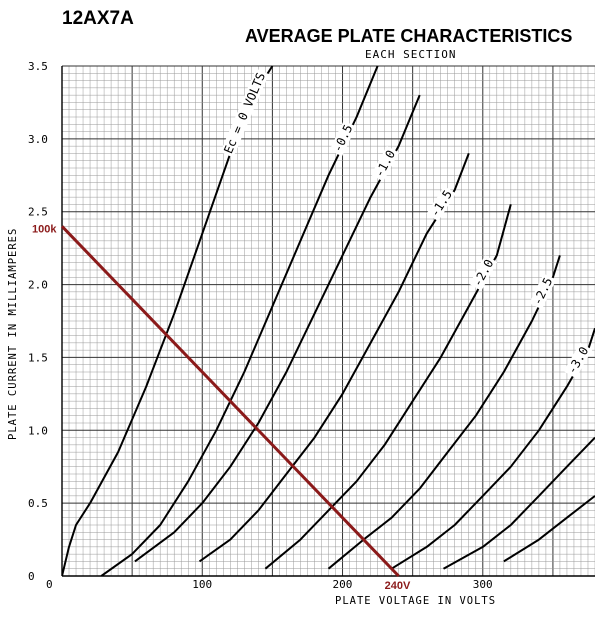  Describe the element at coordinates (343, 584) in the screenshot. I see `x-tick-label: 200` at that location.